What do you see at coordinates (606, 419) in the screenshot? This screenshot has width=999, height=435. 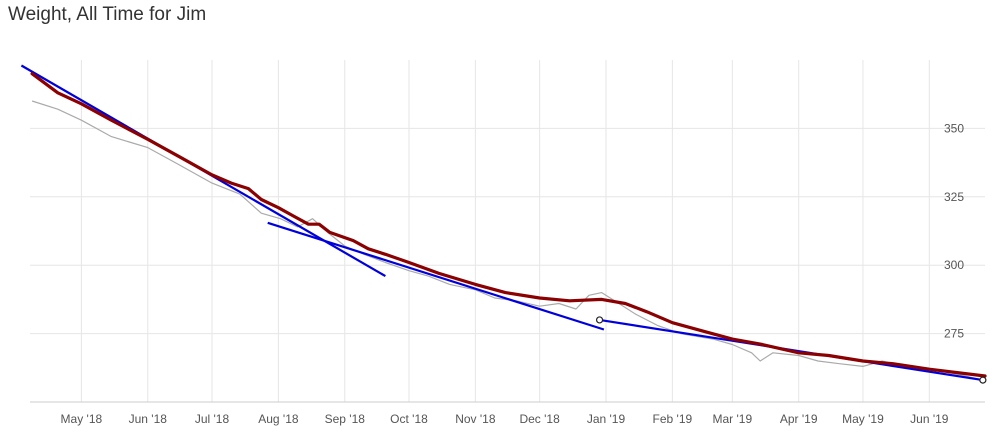 I see `x-tick-label: Jan '19` at bounding box center [606, 419].